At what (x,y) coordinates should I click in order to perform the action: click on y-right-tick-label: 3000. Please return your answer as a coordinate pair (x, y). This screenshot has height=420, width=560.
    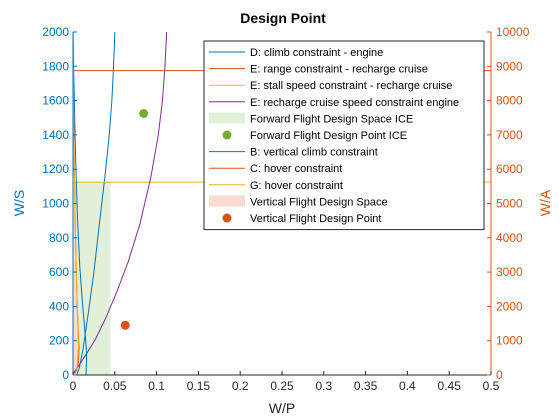
    Looking at the image, I should click on (509, 272).